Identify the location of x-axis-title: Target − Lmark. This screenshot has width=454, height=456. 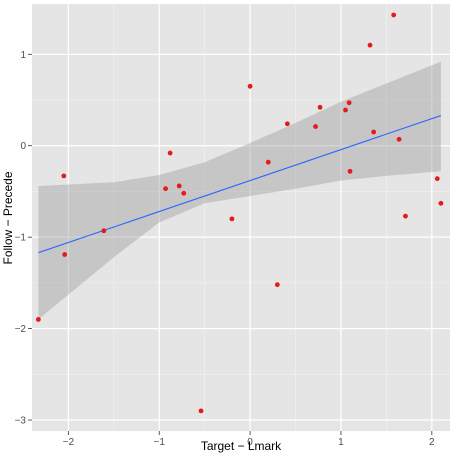
(241, 446).